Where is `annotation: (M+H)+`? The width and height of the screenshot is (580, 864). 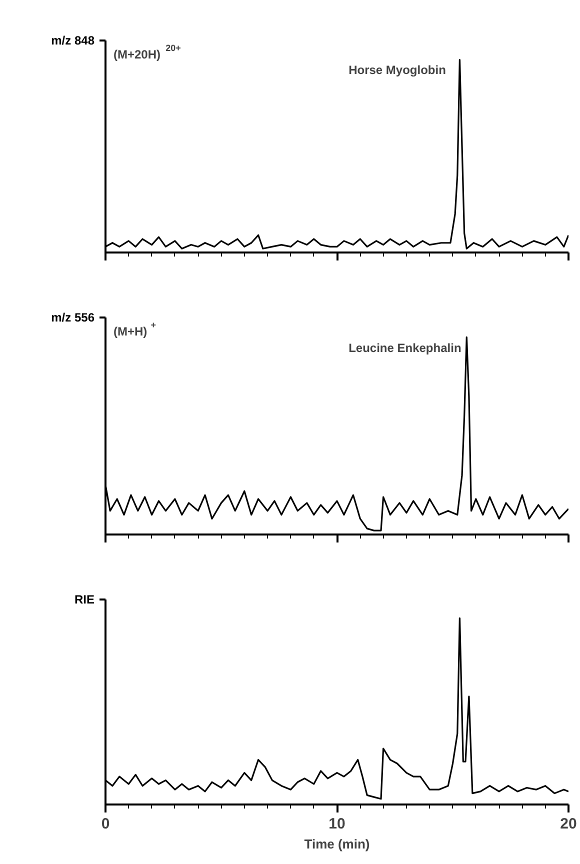
annotation: (M+H)+ is located at coordinates (135, 329).